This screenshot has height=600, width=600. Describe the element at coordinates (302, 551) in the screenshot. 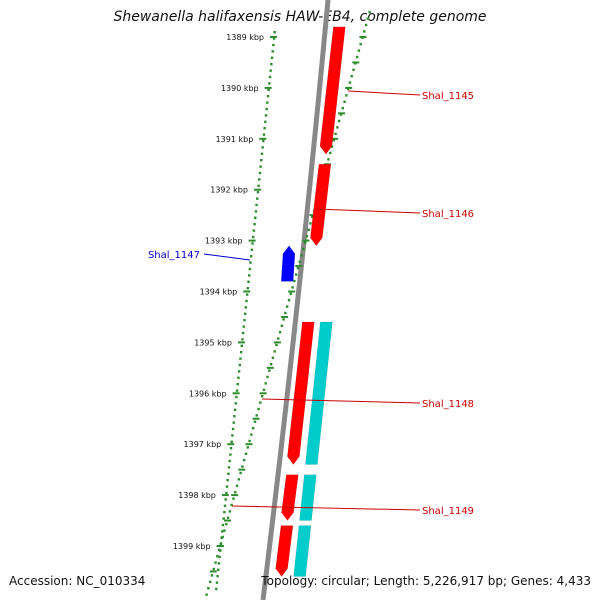

I see `cds-feature` at that location.